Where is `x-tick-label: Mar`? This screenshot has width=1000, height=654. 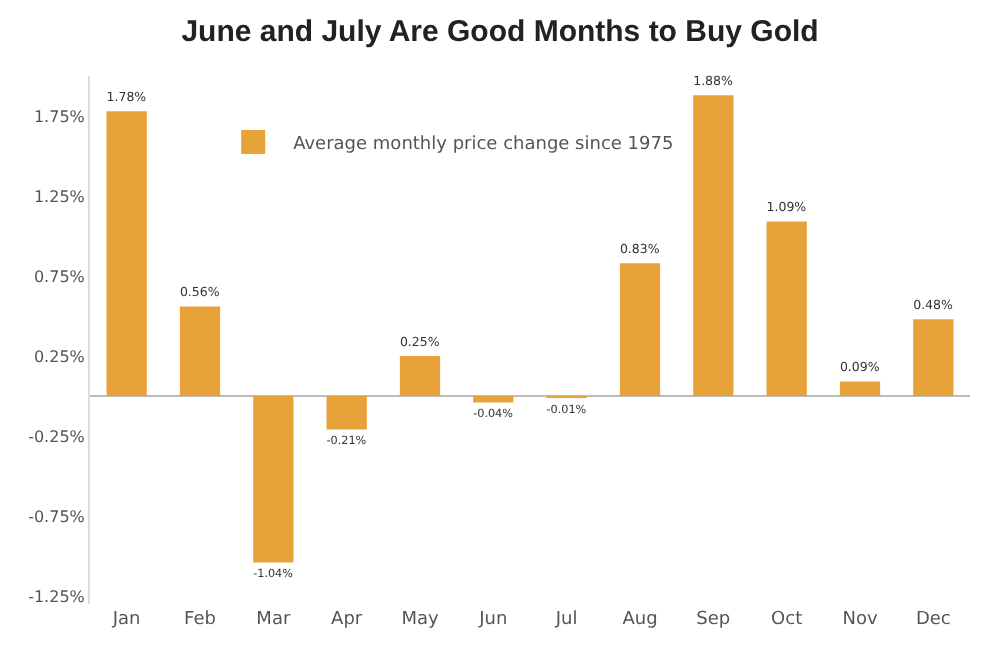 x-tick-label: Mar is located at coordinates (273, 620).